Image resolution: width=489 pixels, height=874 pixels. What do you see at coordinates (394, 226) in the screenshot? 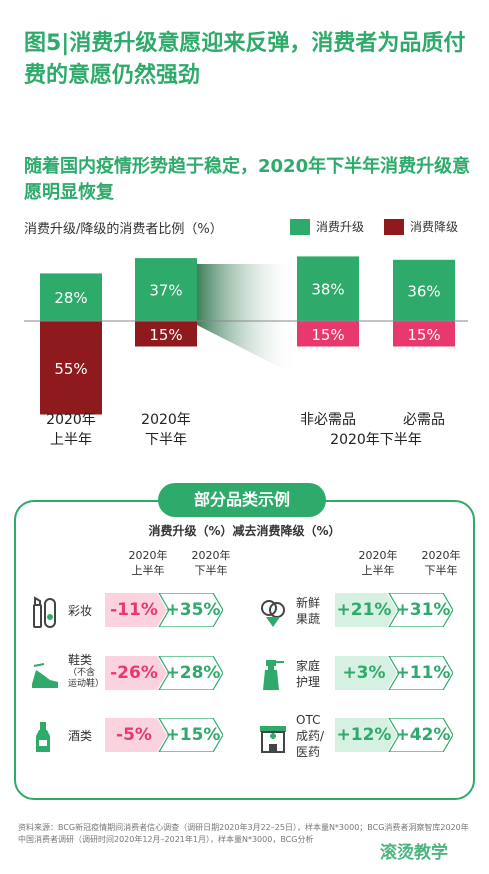
I see `legend-swatch-downgrade` at bounding box center [394, 226].